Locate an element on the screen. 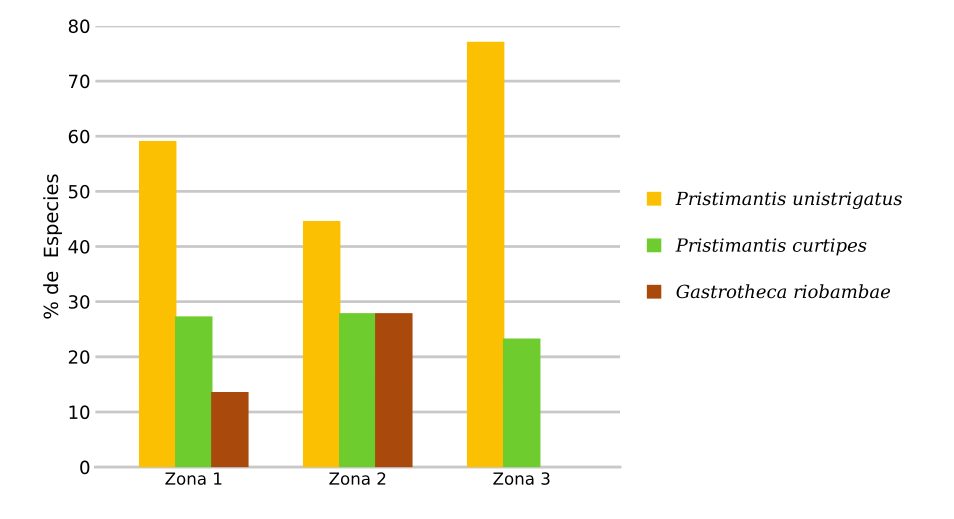  y-tick-label: 30 is located at coordinates (79, 302).